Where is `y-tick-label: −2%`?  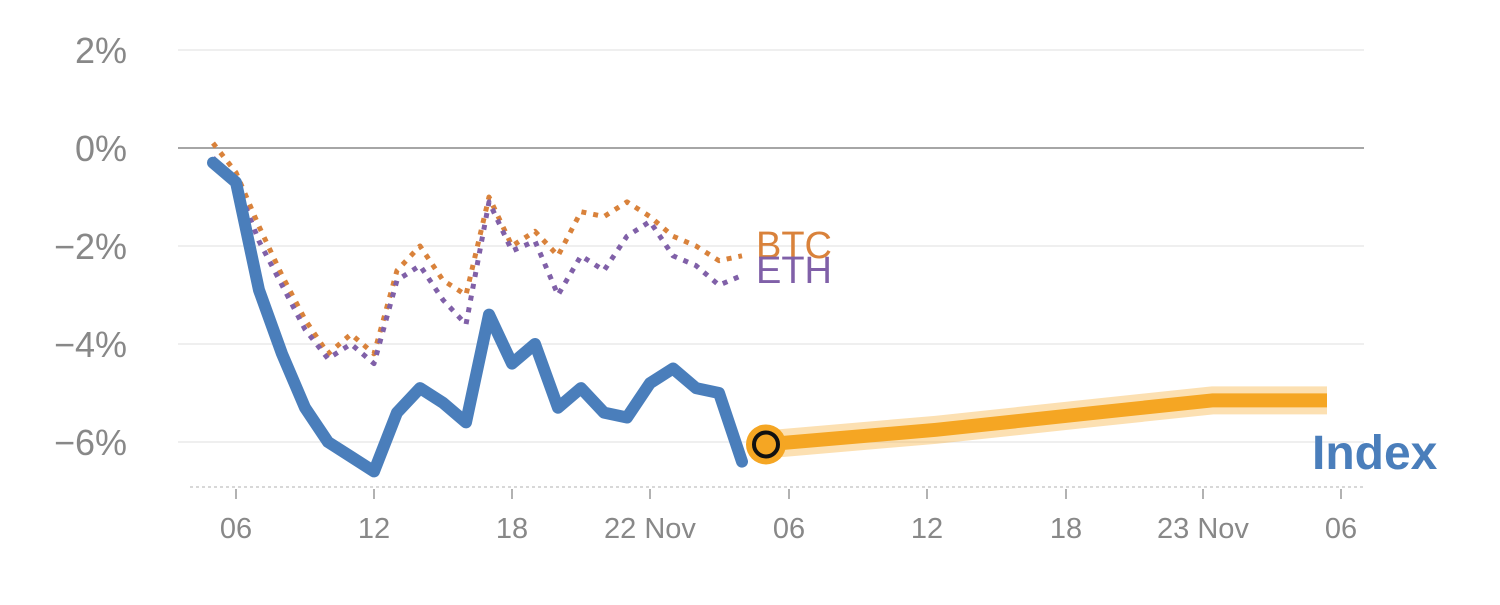 y-tick-label: −2% is located at coordinates (90, 246).